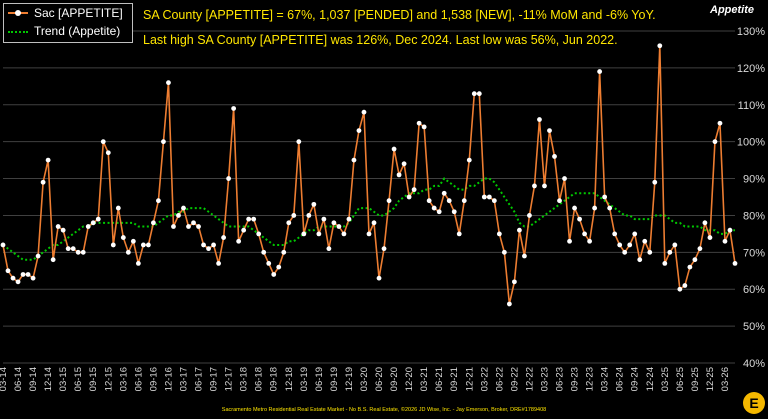 This screenshot has width=768, height=419. Describe the element at coordinates (304, 379) in the screenshot. I see `x-tick-label: 03-19` at that location.